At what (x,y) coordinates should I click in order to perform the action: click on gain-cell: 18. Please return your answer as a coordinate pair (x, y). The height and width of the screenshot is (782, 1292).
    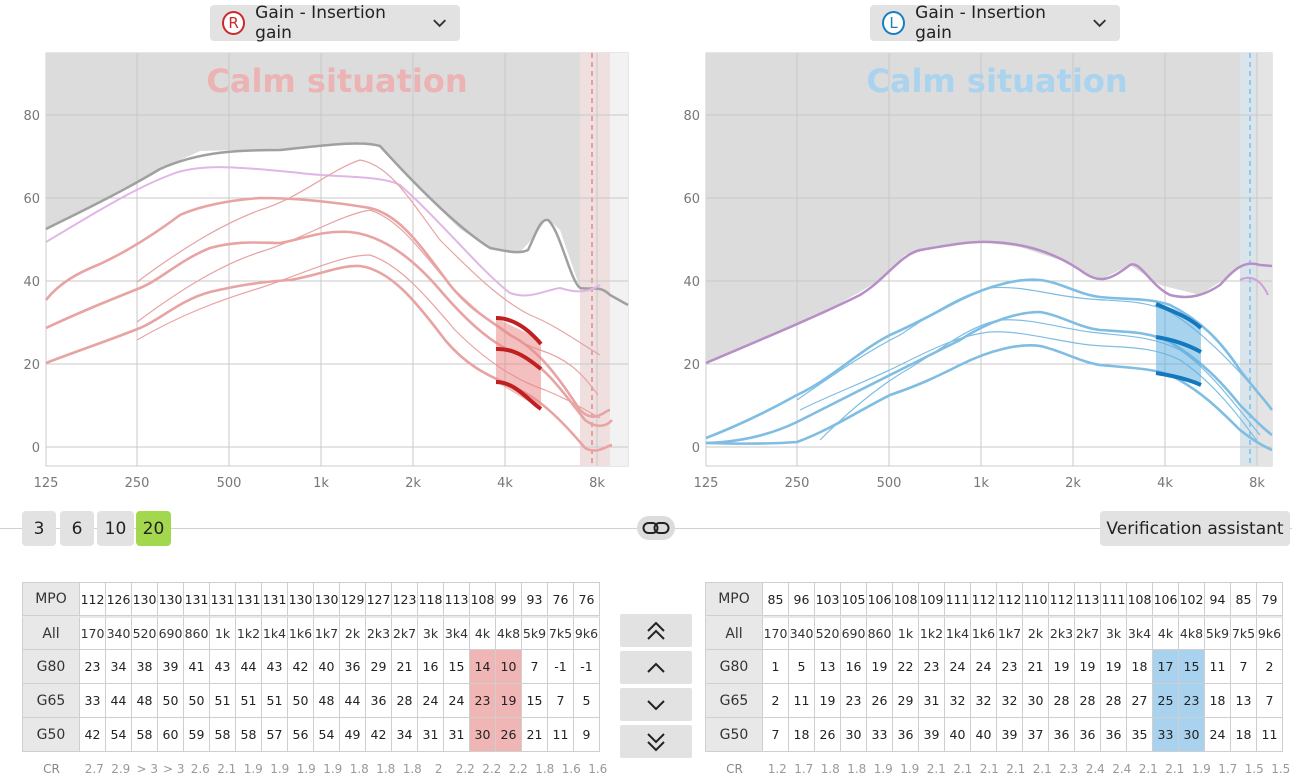
    Looking at the image, I should click on (802, 735).